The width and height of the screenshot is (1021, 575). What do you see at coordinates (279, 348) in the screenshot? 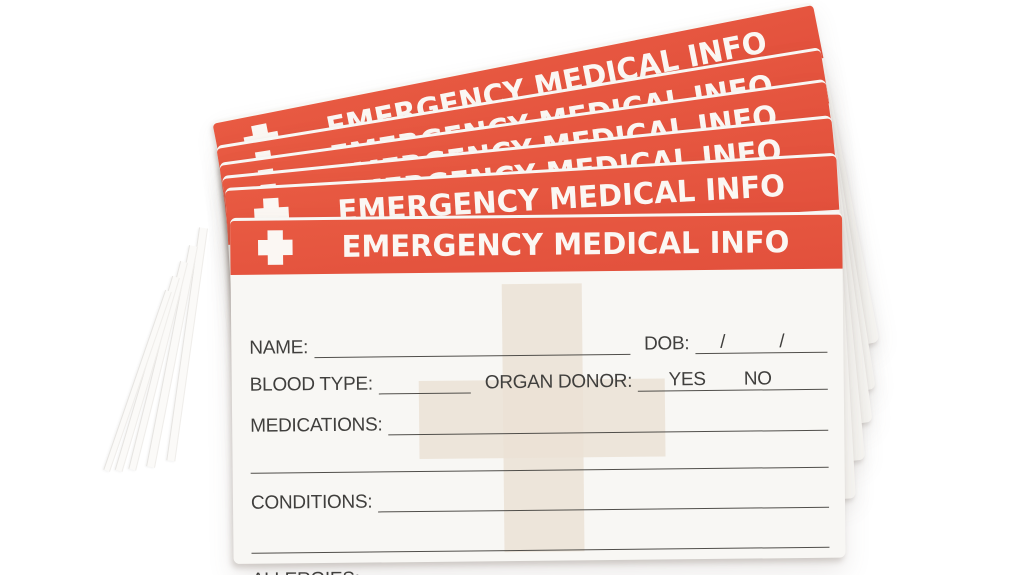
I see `name-label: NAME:` at bounding box center [279, 348].